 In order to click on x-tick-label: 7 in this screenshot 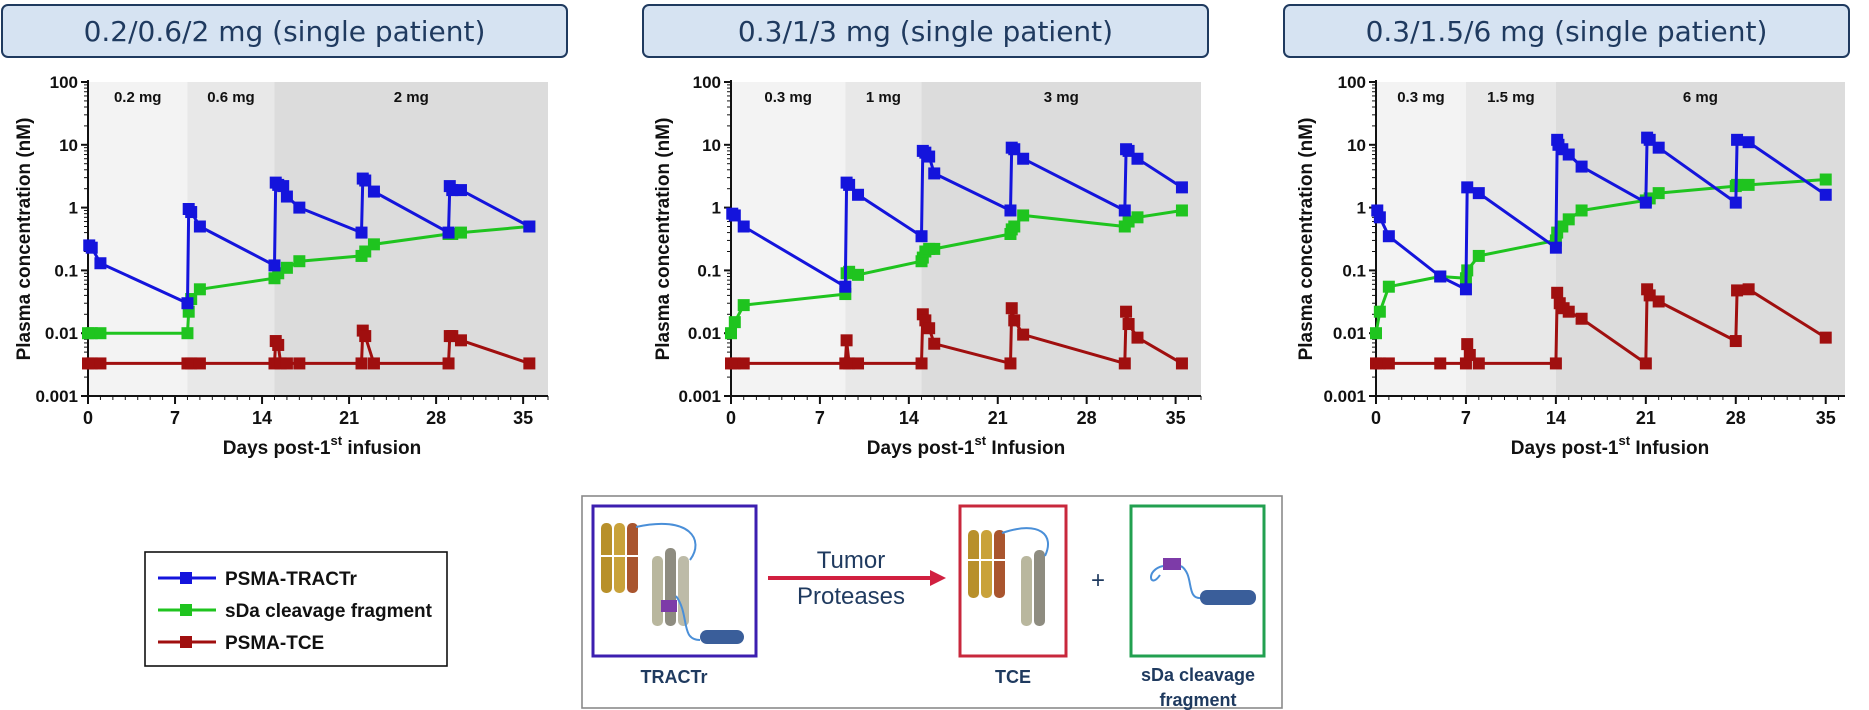, I will do `click(820, 418)`.